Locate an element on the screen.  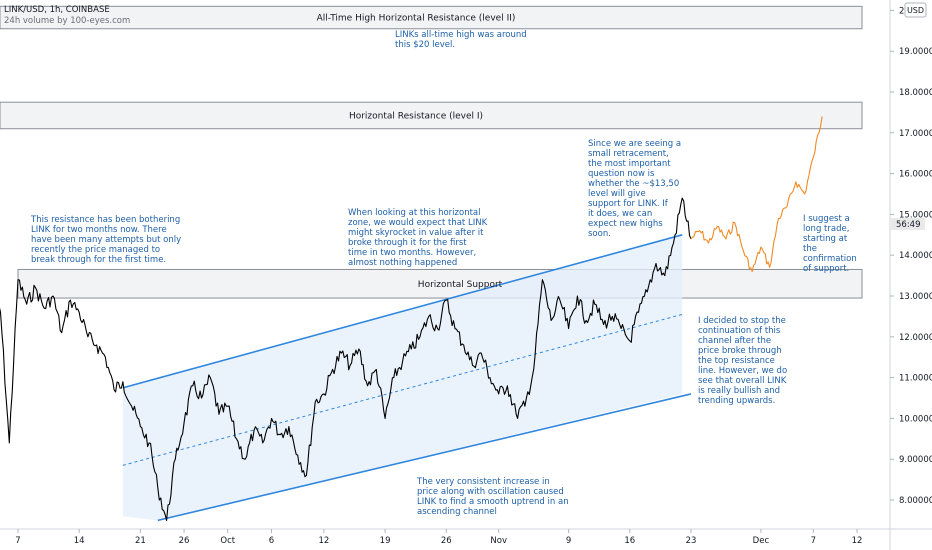
x-tick-label: 6 is located at coordinates (271, 541).